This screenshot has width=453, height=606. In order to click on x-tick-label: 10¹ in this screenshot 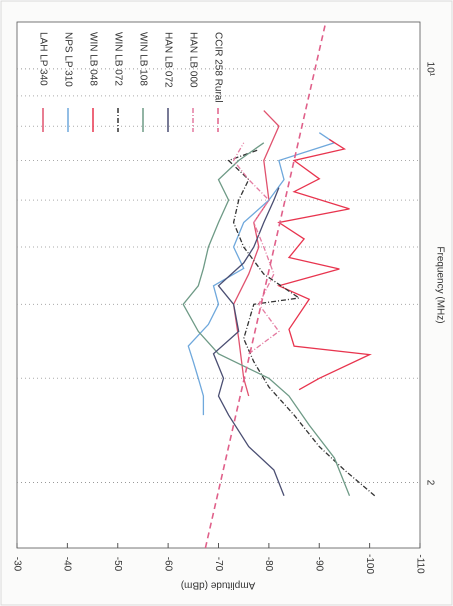, I will do `click(429, 69)`.